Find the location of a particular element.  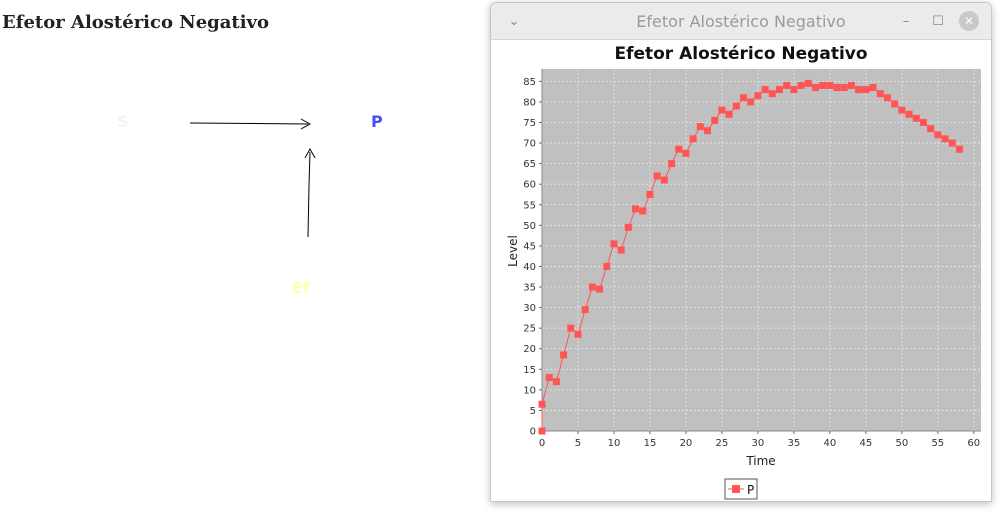

y-tick-label: 65 is located at coordinates (529, 164).